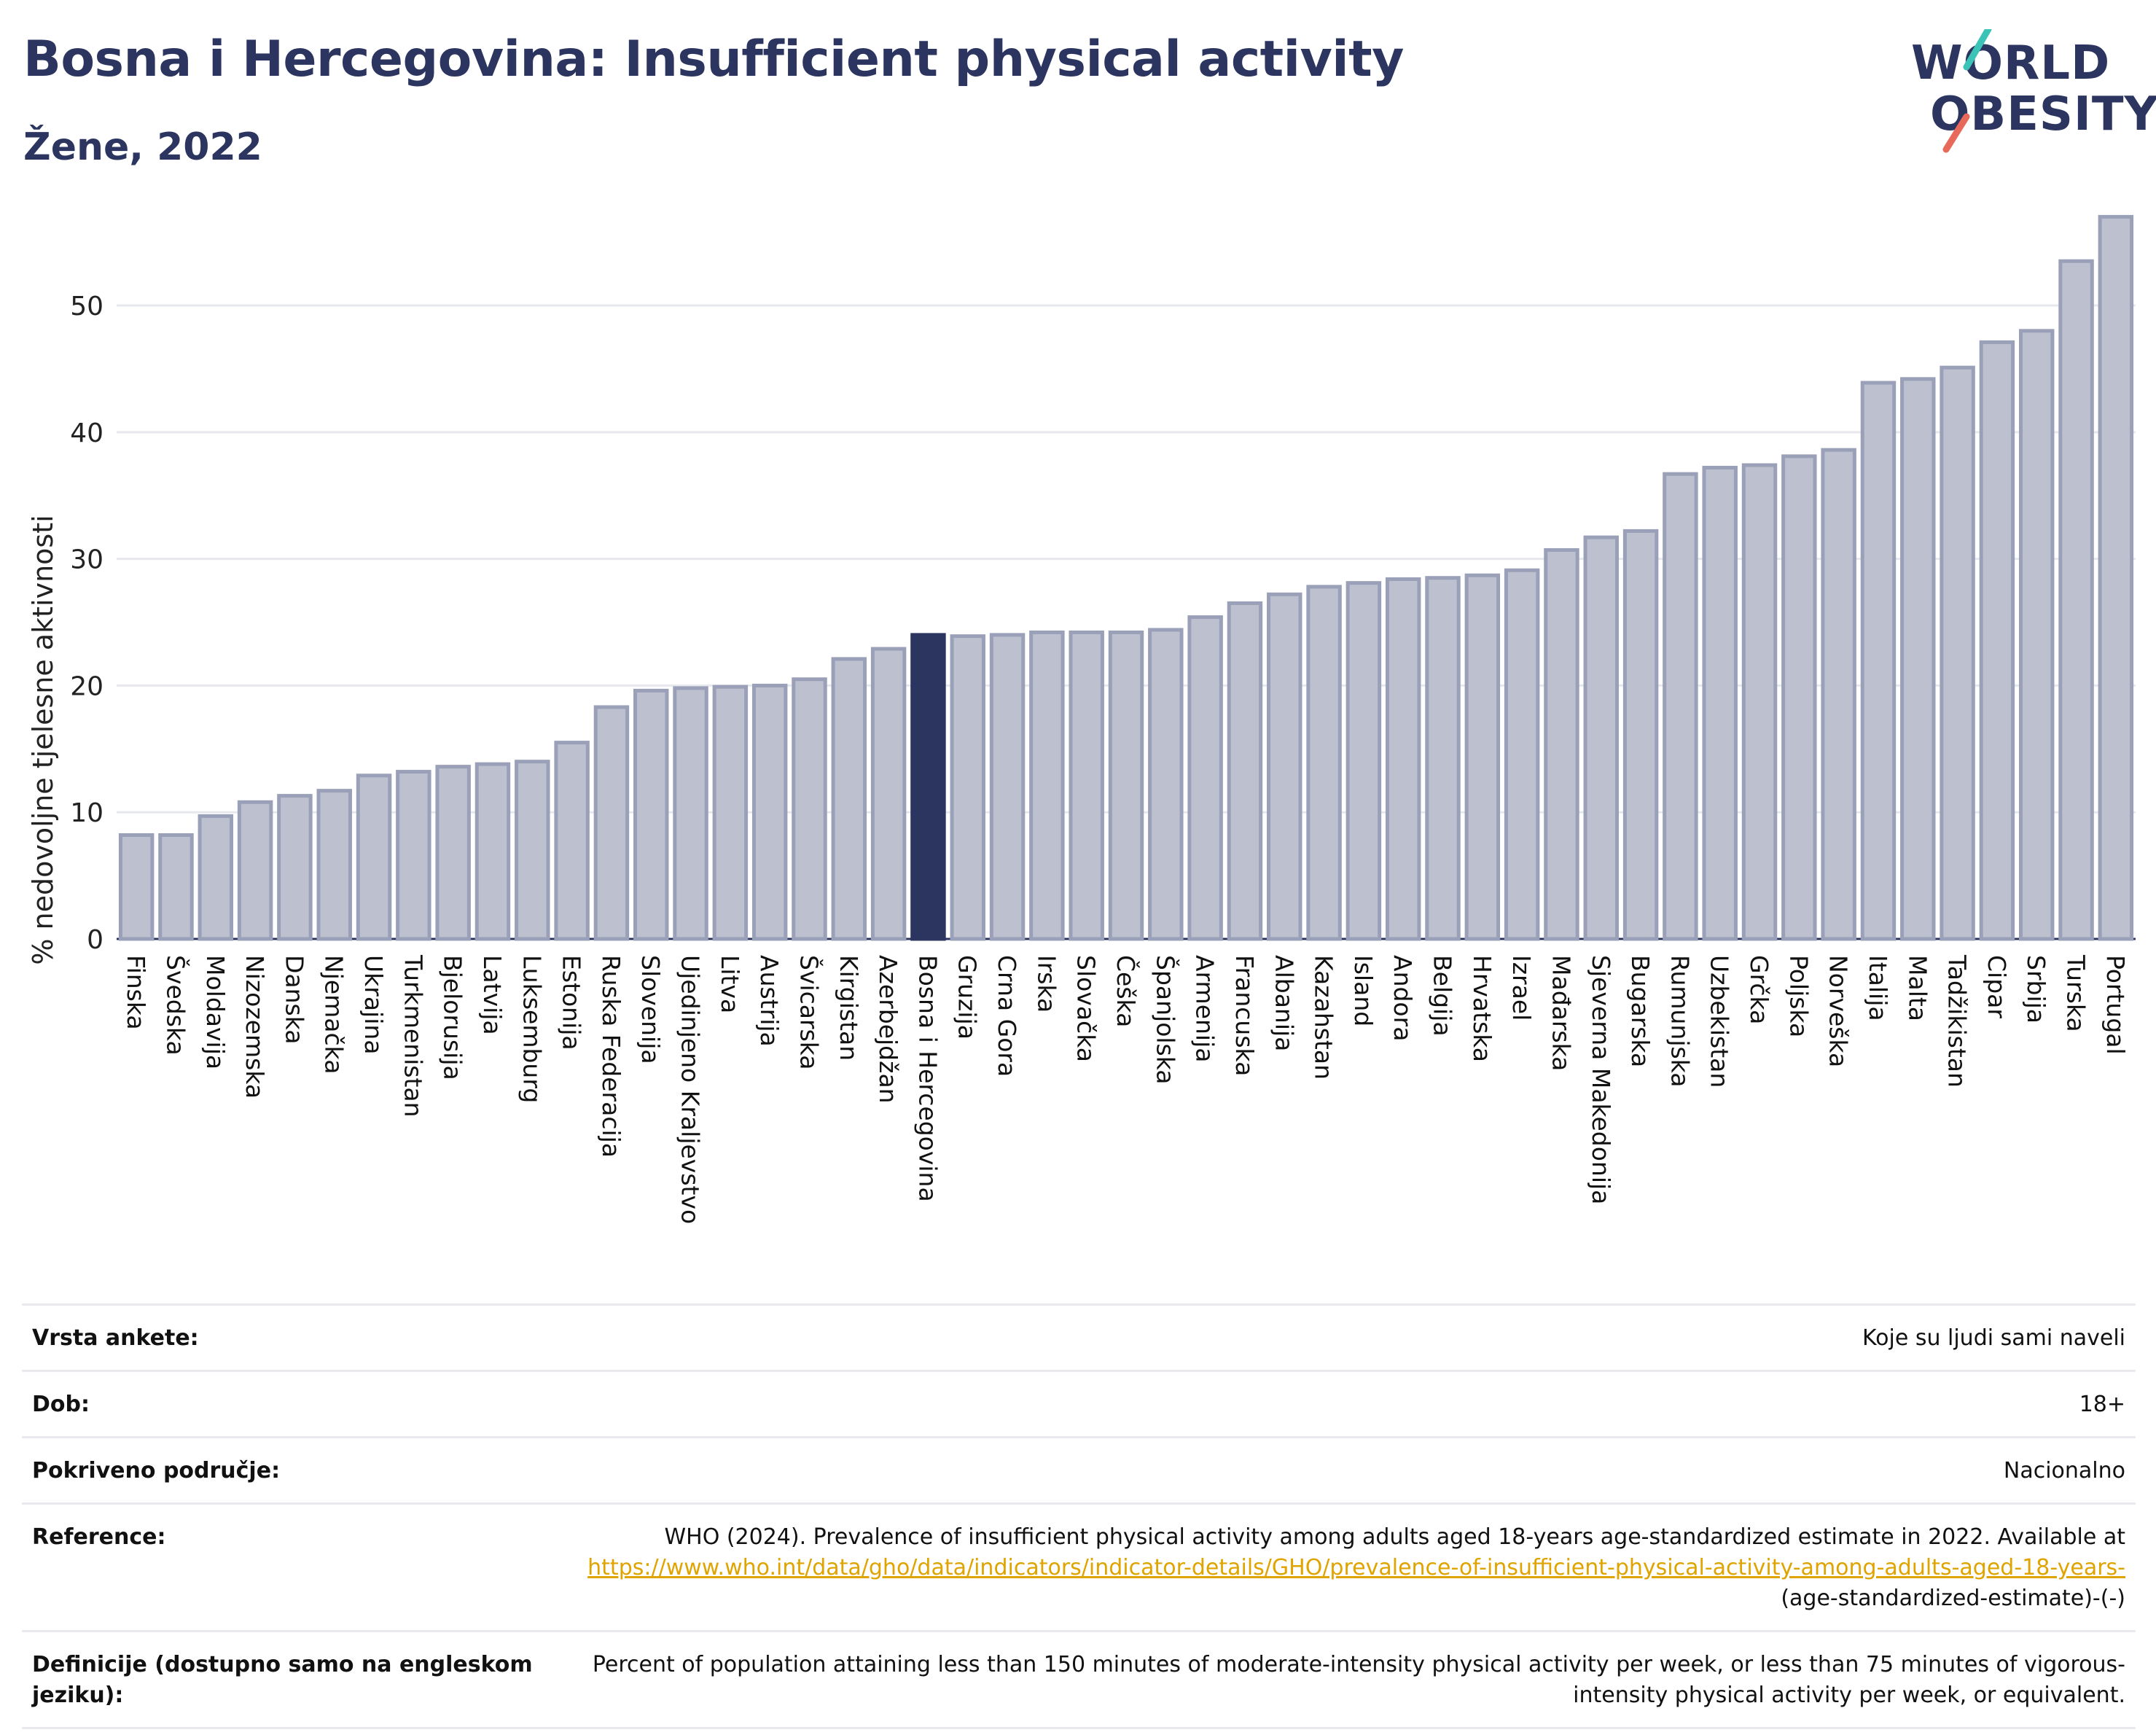 The width and height of the screenshot is (2156, 1735). Describe the element at coordinates (849, 1008) in the screenshot. I see `x-tick-label: Kirgistan` at that location.